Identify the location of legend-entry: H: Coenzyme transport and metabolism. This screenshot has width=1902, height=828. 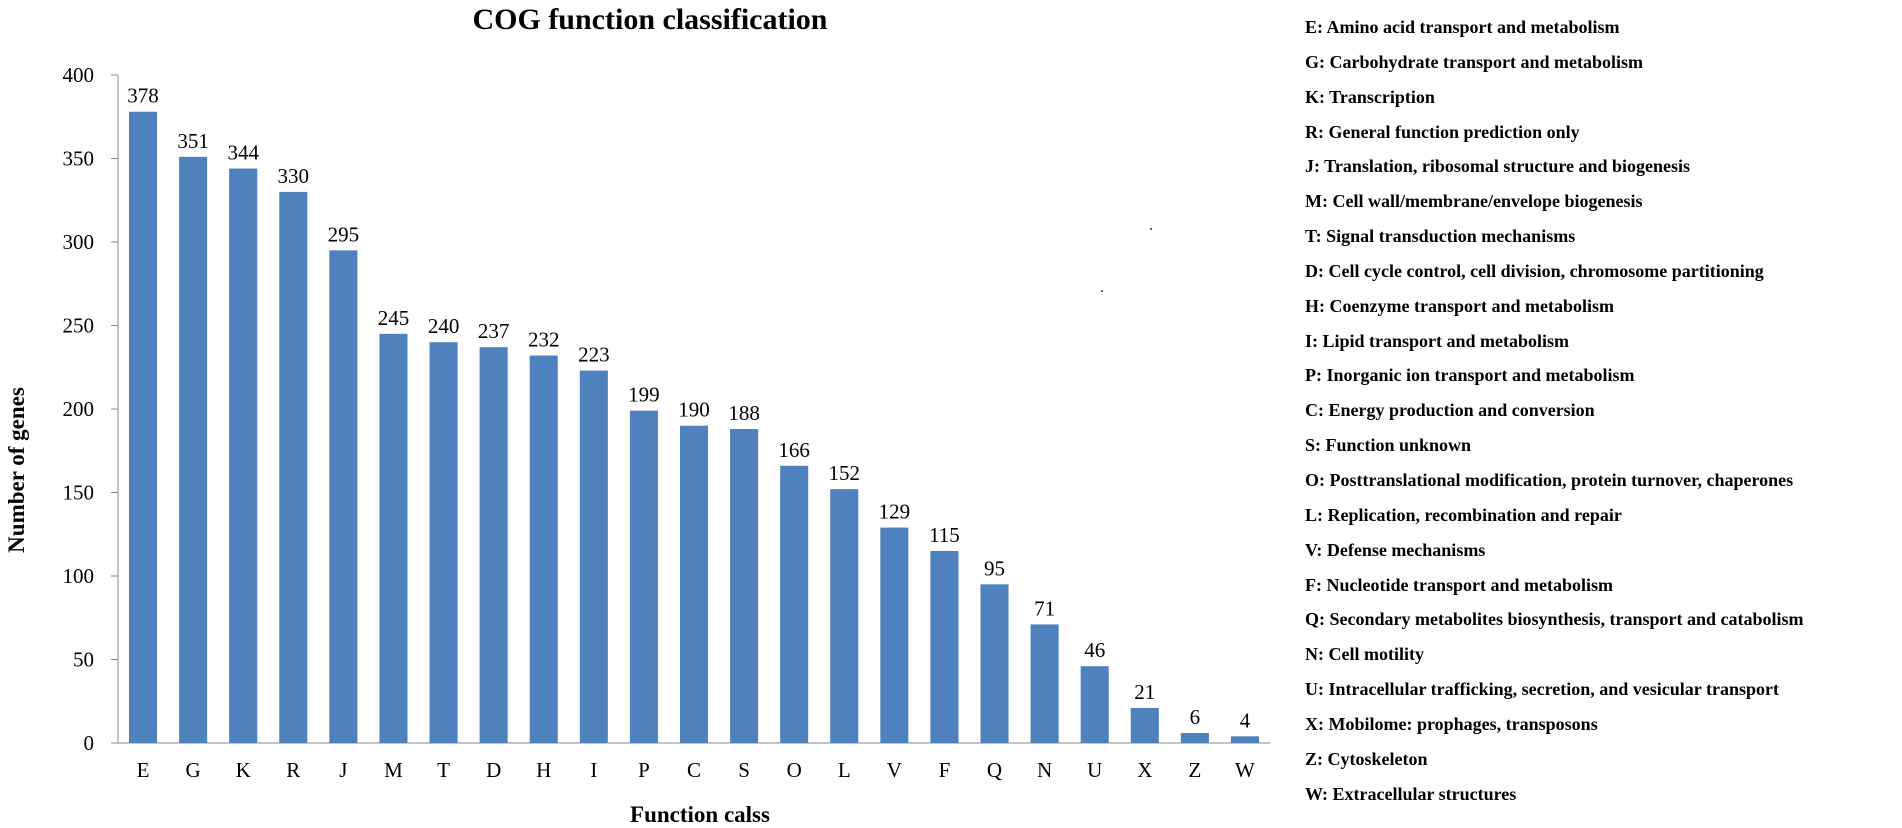
(1459, 305).